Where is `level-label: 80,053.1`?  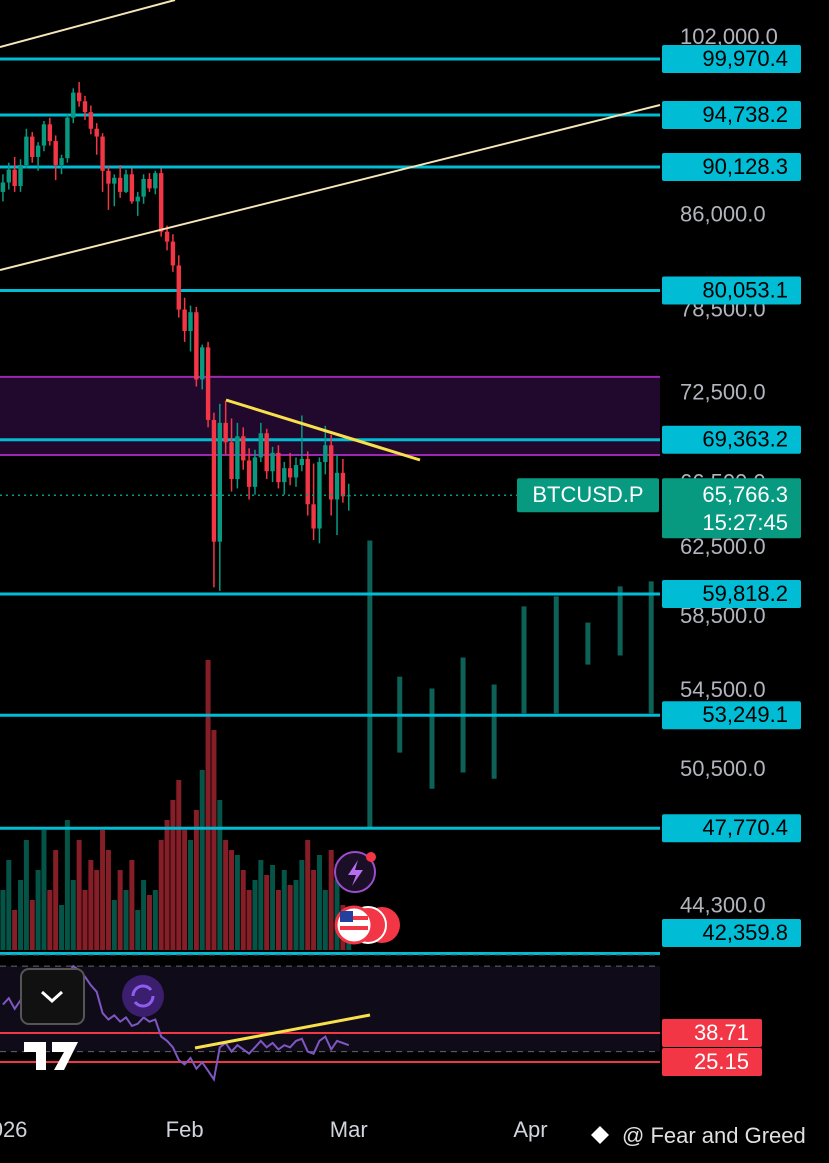
level-label: 80,053.1 is located at coordinates (745, 289).